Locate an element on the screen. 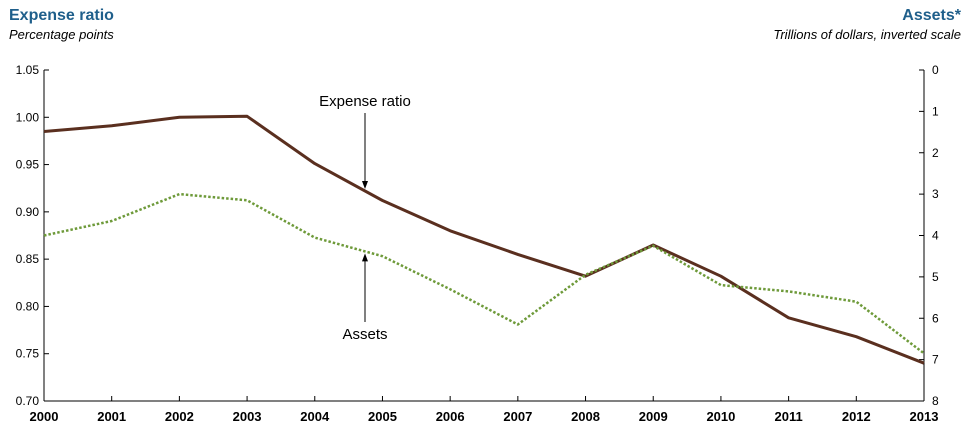  annotation-expense-ratio: Expense ratio is located at coordinates (365, 101).